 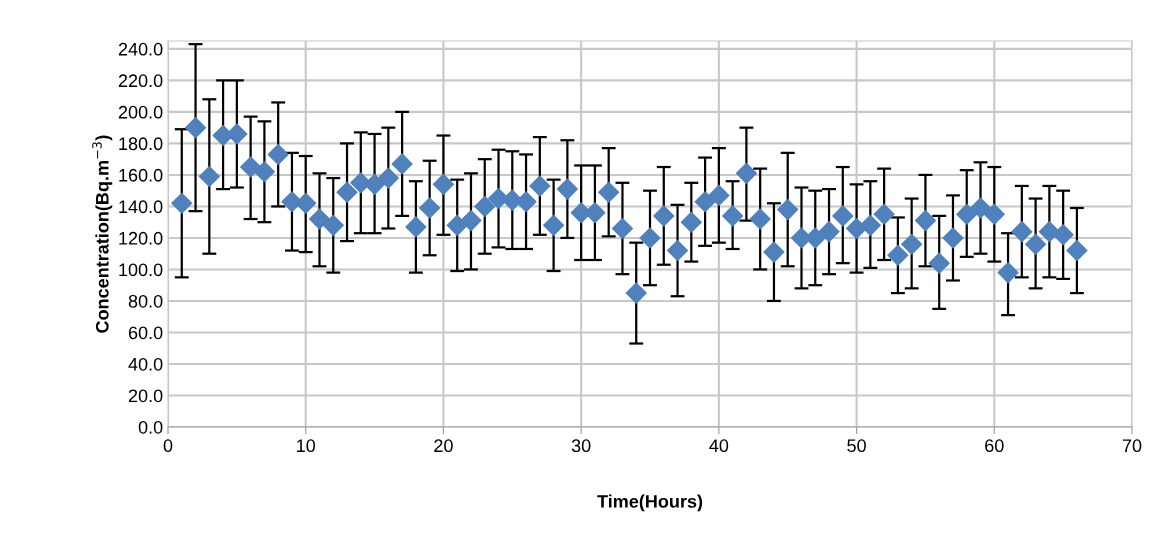 I want to click on x-tick-label: 50, so click(x=856, y=446).